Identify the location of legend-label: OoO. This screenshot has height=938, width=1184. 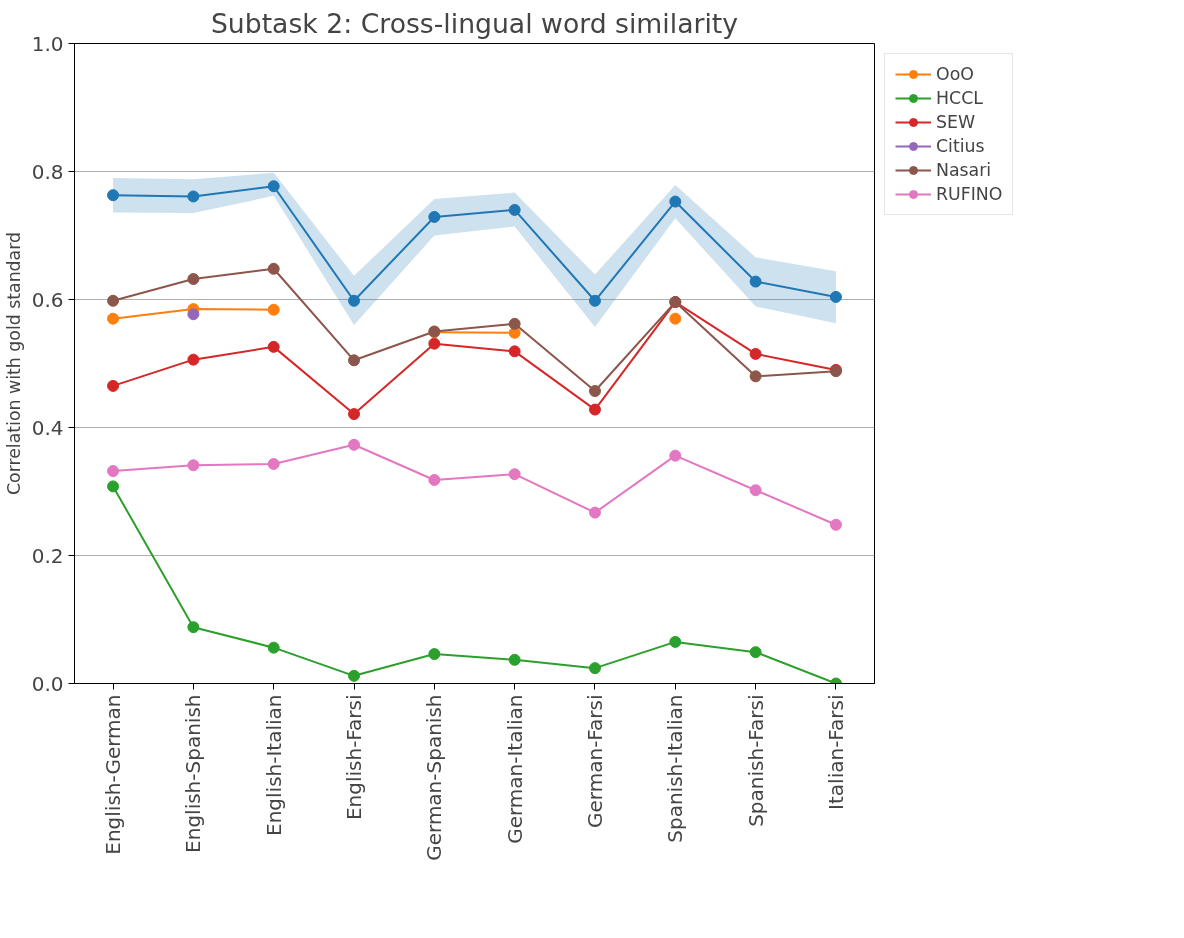
(955, 74).